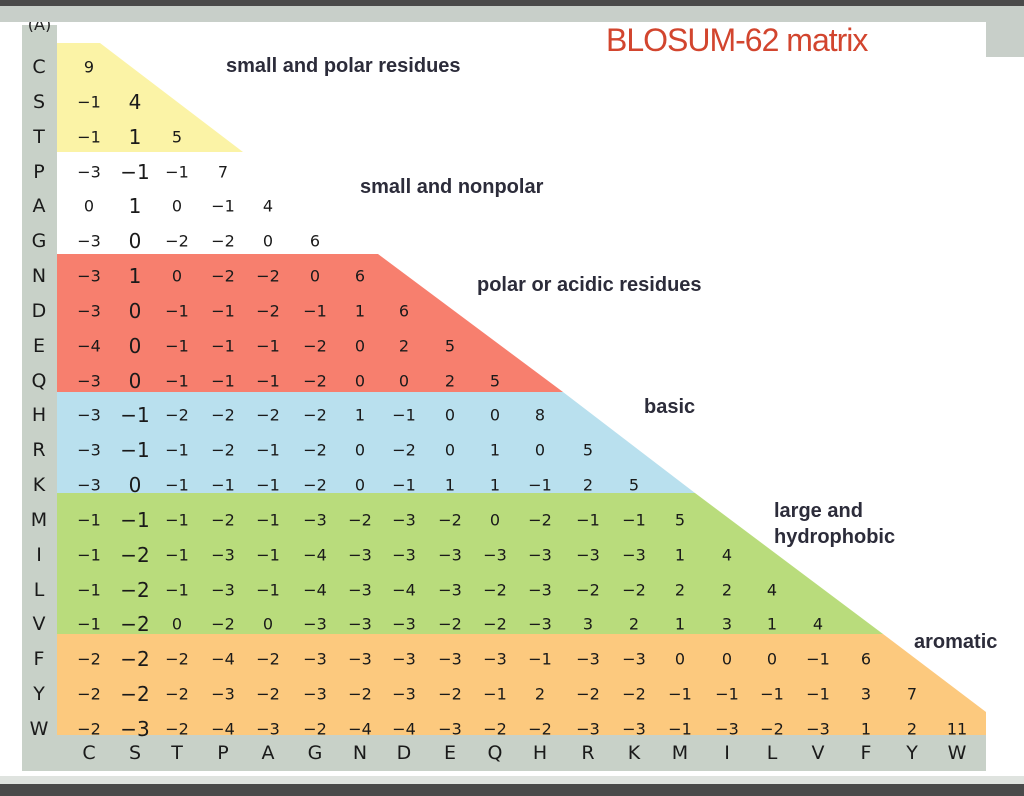 The height and width of the screenshot is (796, 1024). Describe the element at coordinates (177, 753) in the screenshot. I see `column-label-t: T` at that location.